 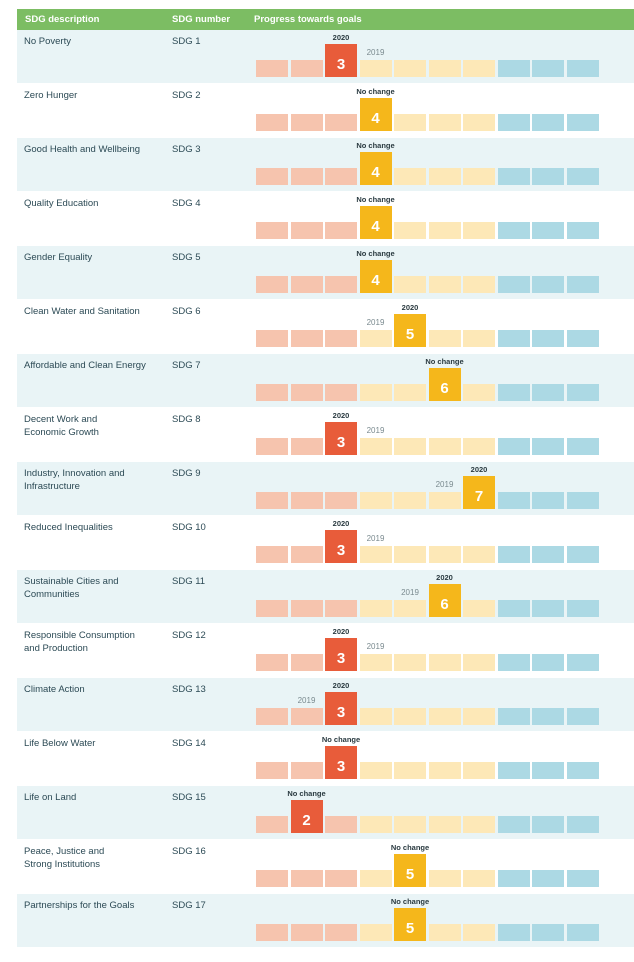 I want to click on sdg-description: Good Health and Wellbeing, so click(x=82, y=149).